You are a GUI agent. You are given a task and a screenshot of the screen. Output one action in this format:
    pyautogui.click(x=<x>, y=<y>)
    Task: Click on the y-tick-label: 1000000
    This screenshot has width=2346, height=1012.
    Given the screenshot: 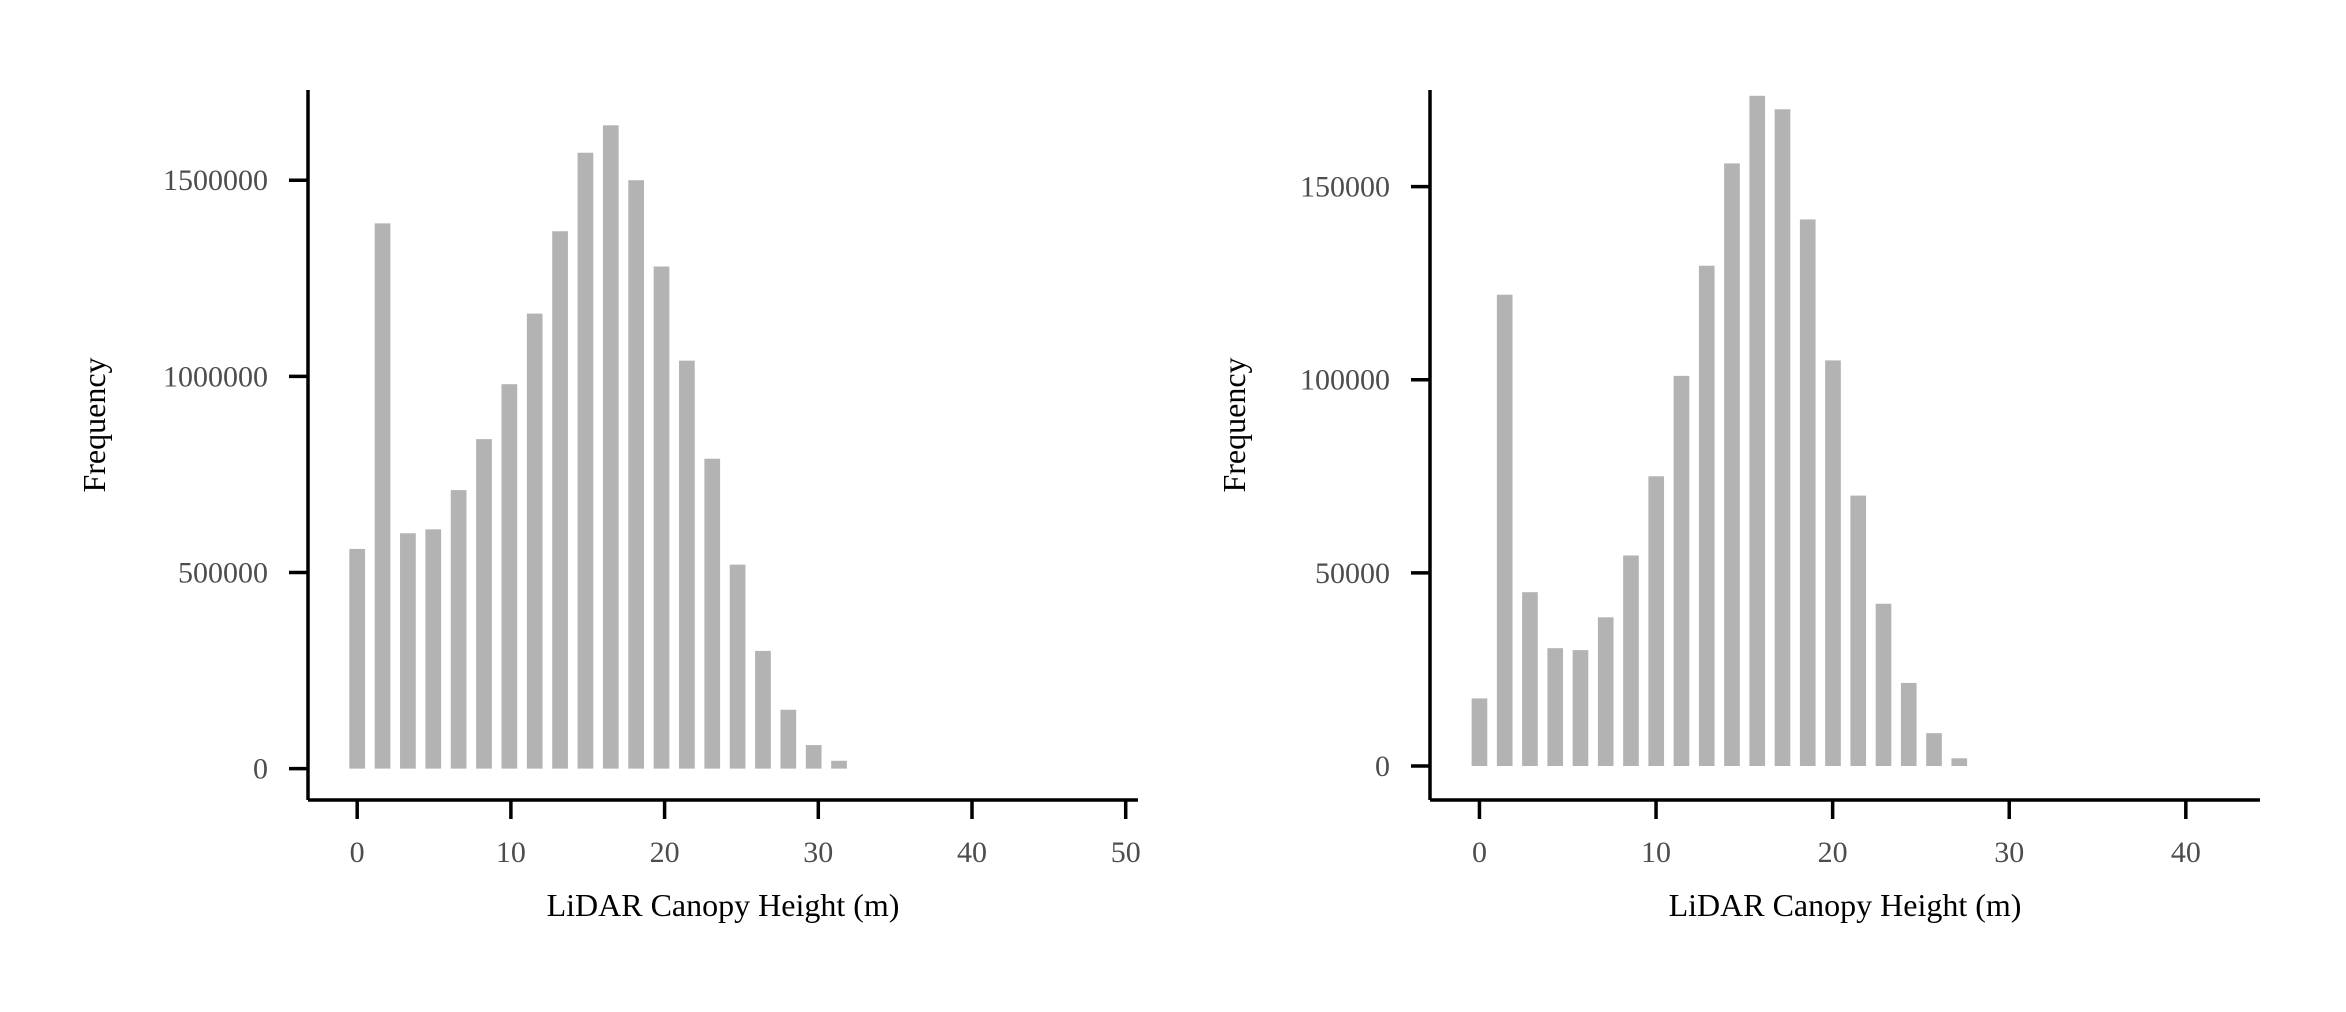 What is the action you would take?
    pyautogui.click(x=215, y=376)
    